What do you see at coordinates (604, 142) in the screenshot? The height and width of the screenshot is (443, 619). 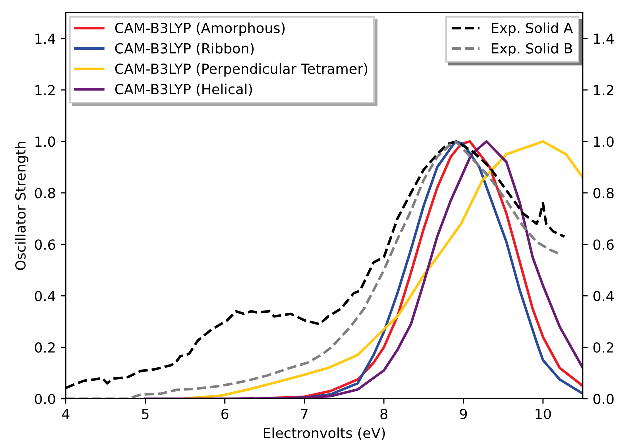 I see `y2-tick-label: 1.0` at bounding box center [604, 142].